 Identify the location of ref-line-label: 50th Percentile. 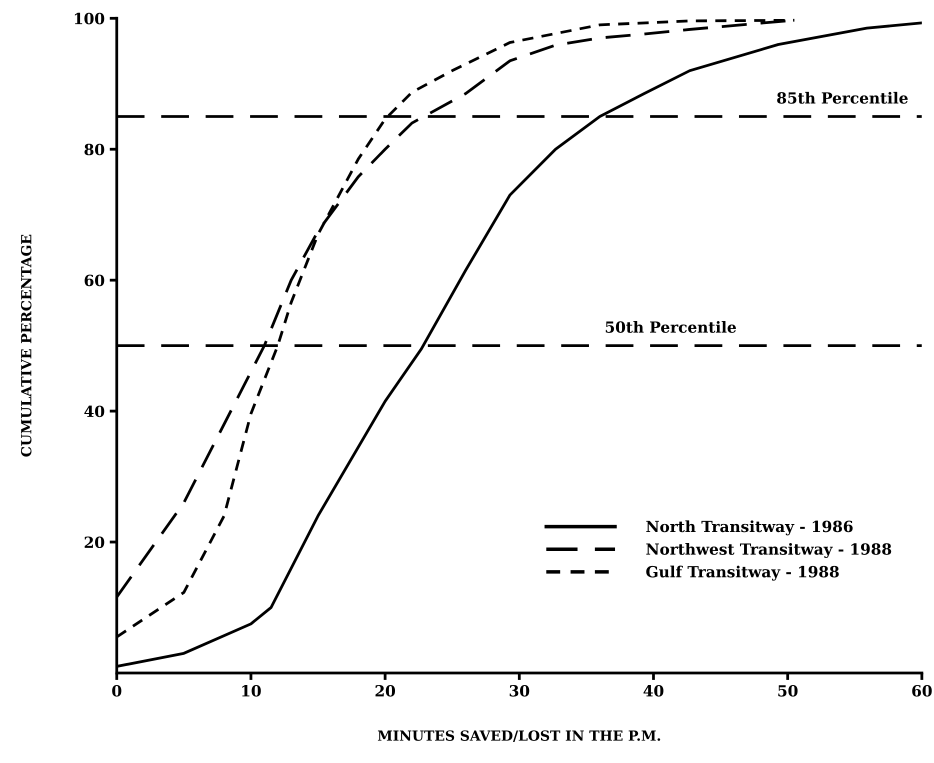
(671, 327).